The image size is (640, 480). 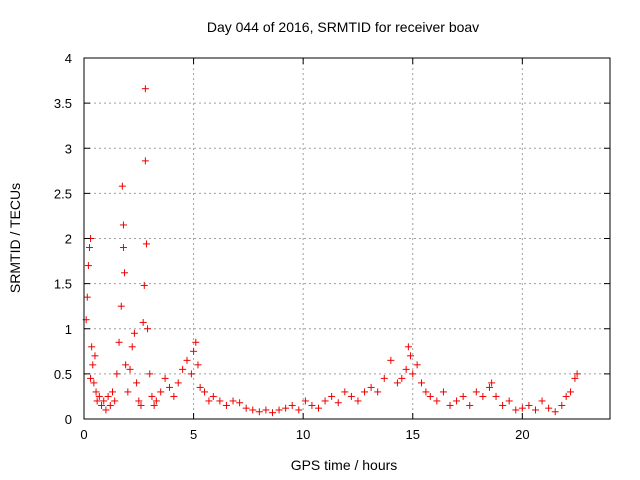 I want to click on y-axis-tick-labels: 0 0.5 1 1.5 2 2.5 3 3.5 4, so click(x=63, y=239).